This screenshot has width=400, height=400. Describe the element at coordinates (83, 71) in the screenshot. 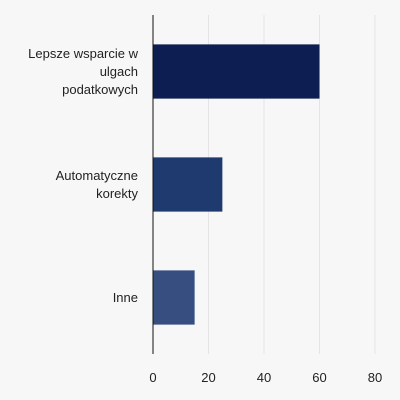

I see `category-label-0: Lepsze wsparcie w ulgach podatkowych` at that location.